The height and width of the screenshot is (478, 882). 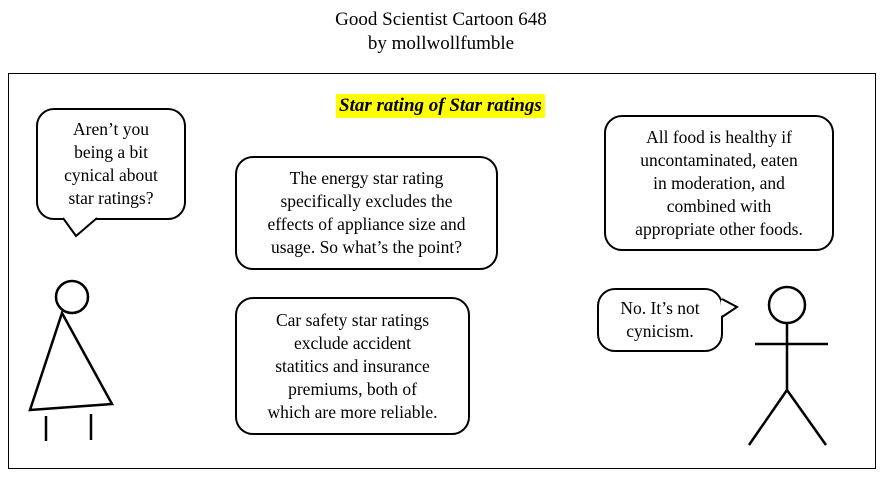 I want to click on bubble-line: No. It’s not, so click(x=660, y=308).